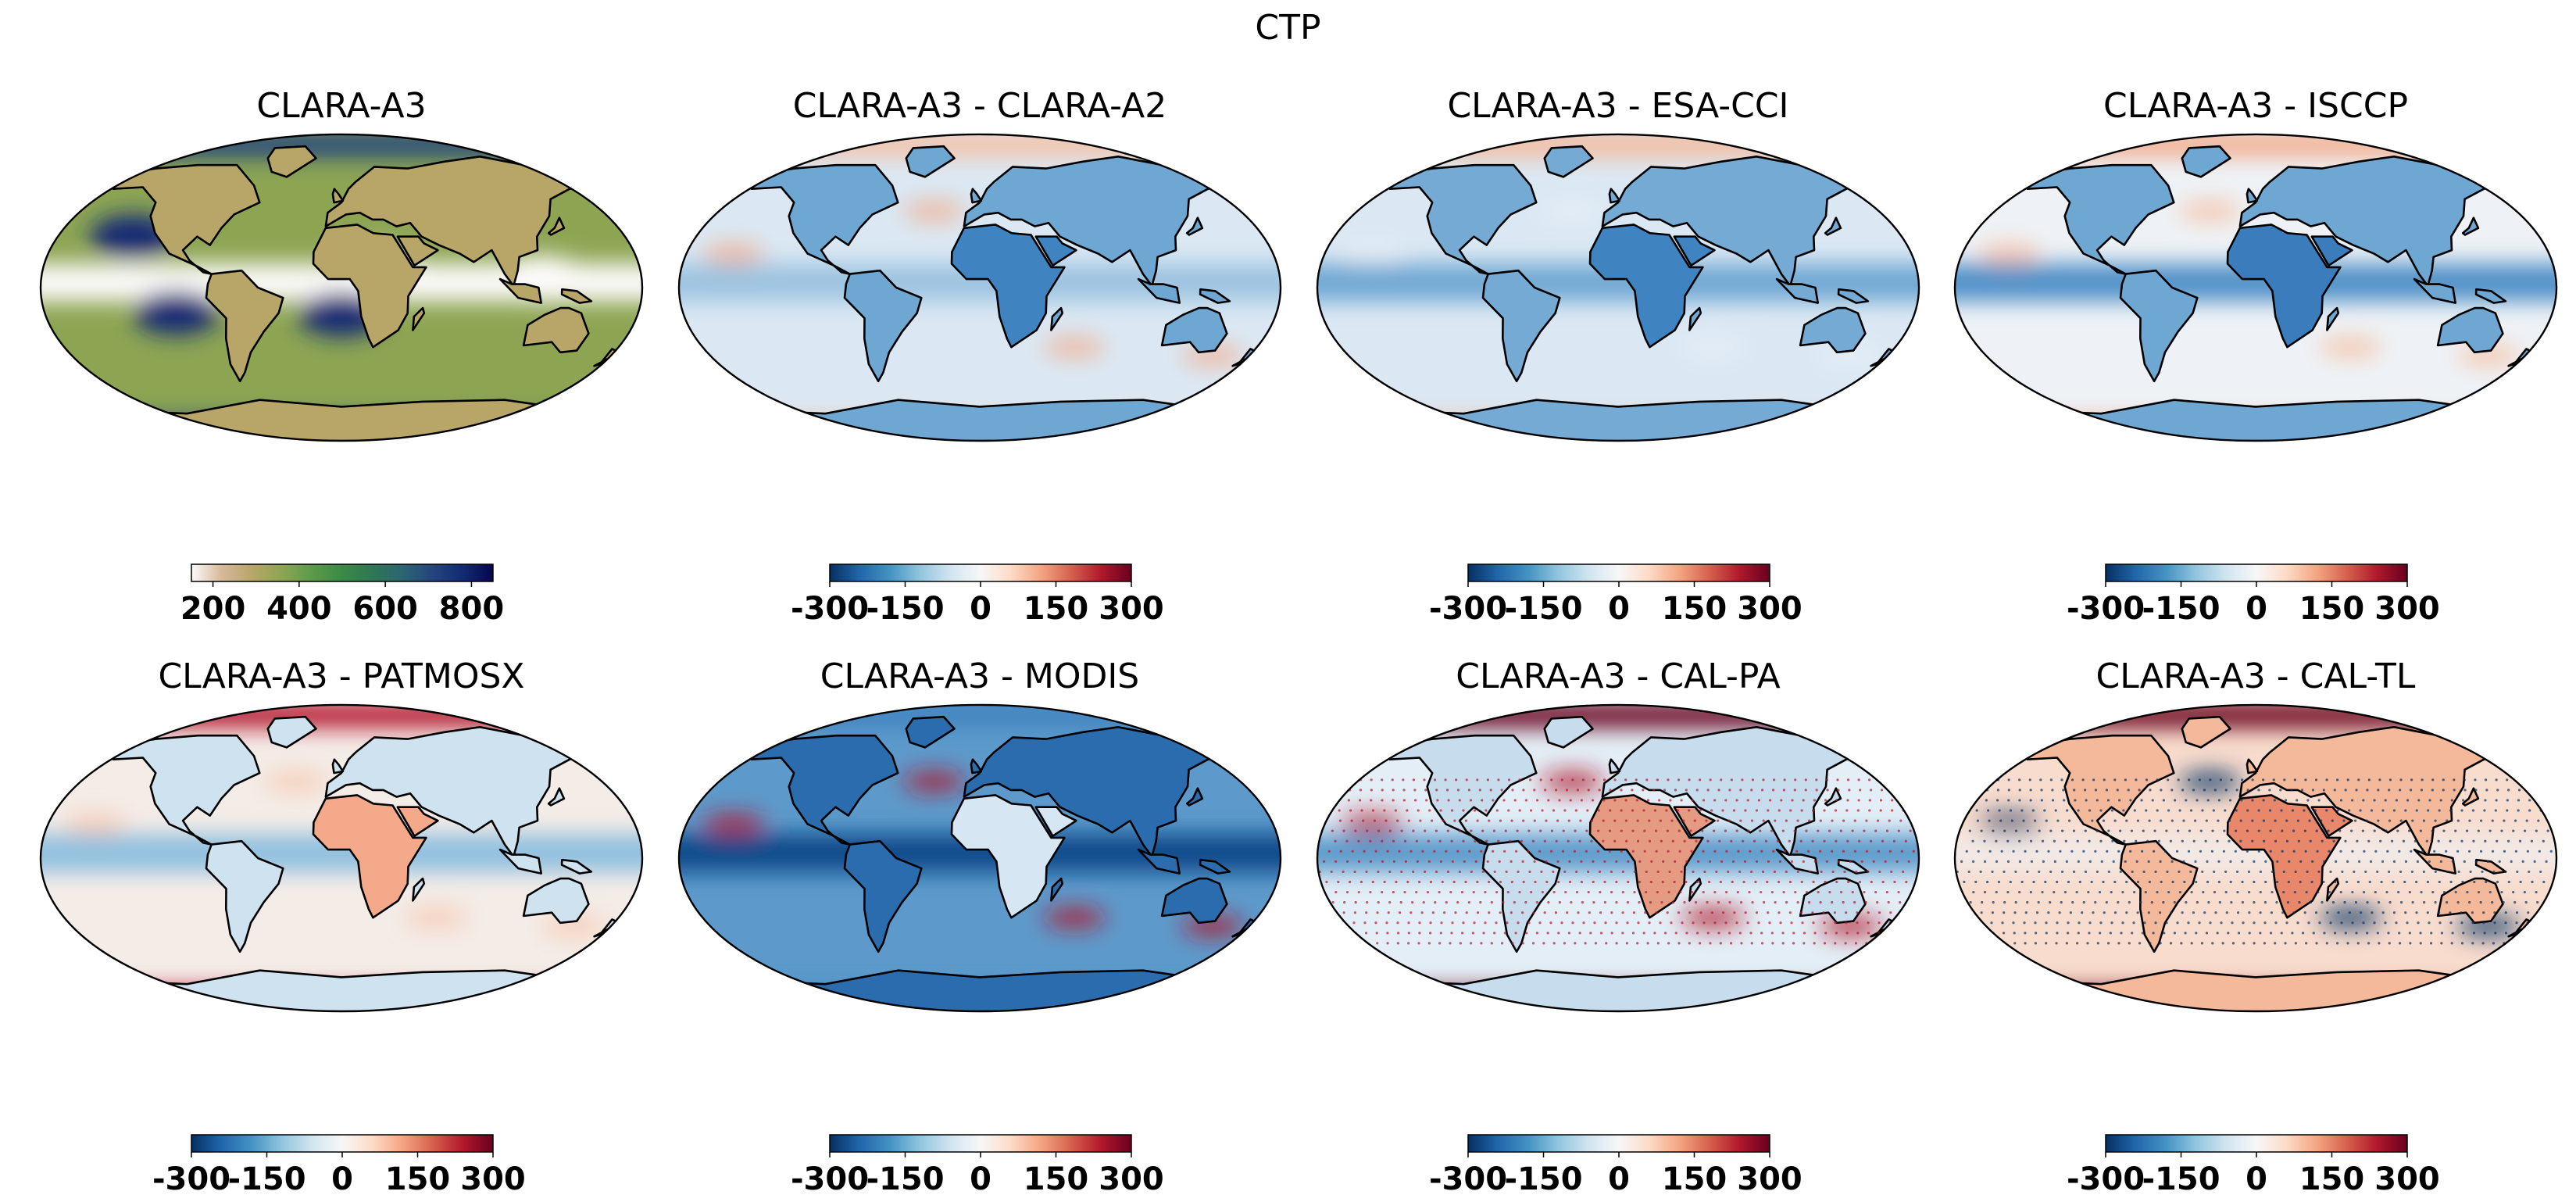 The height and width of the screenshot is (1202, 2576). I want to click on map-clara-a3-minus-cal-pa, so click(1618, 858).